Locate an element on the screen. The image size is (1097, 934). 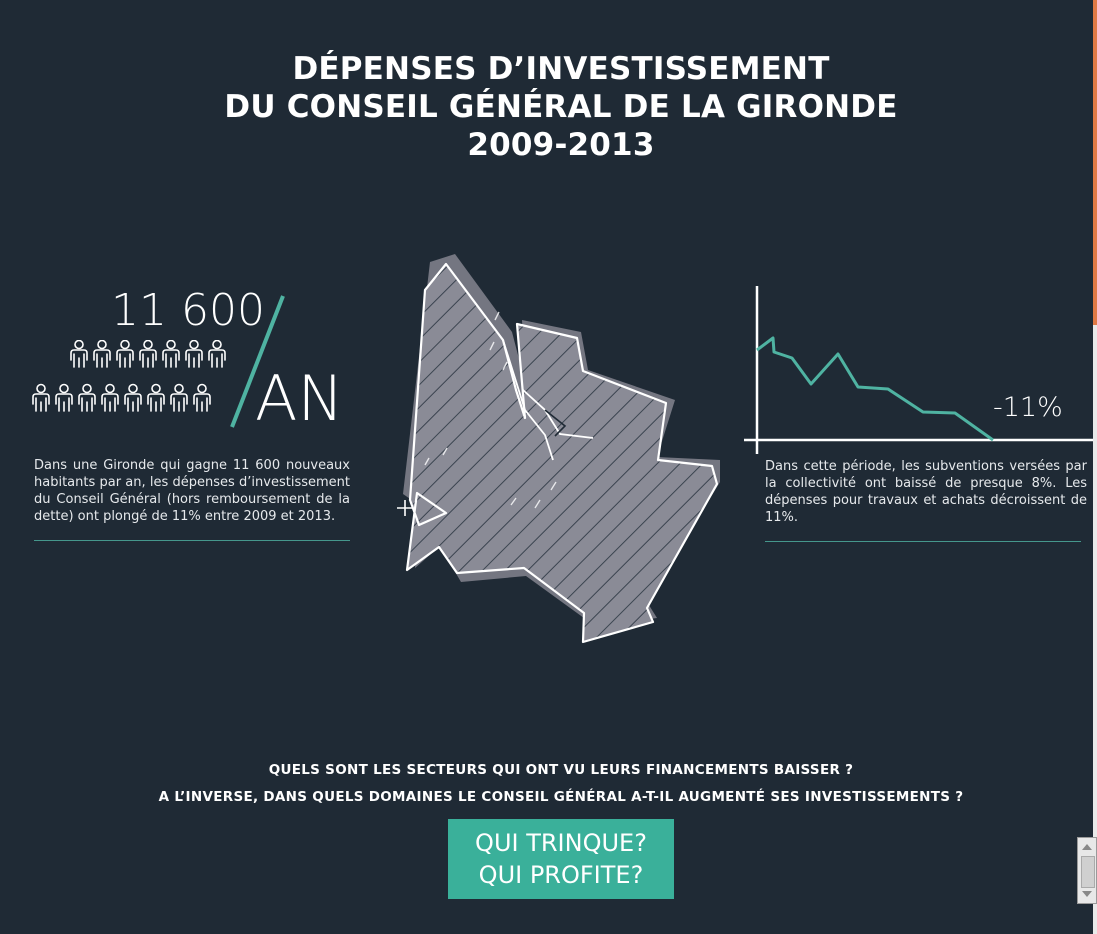
slash-divider is located at coordinates (257, 361).